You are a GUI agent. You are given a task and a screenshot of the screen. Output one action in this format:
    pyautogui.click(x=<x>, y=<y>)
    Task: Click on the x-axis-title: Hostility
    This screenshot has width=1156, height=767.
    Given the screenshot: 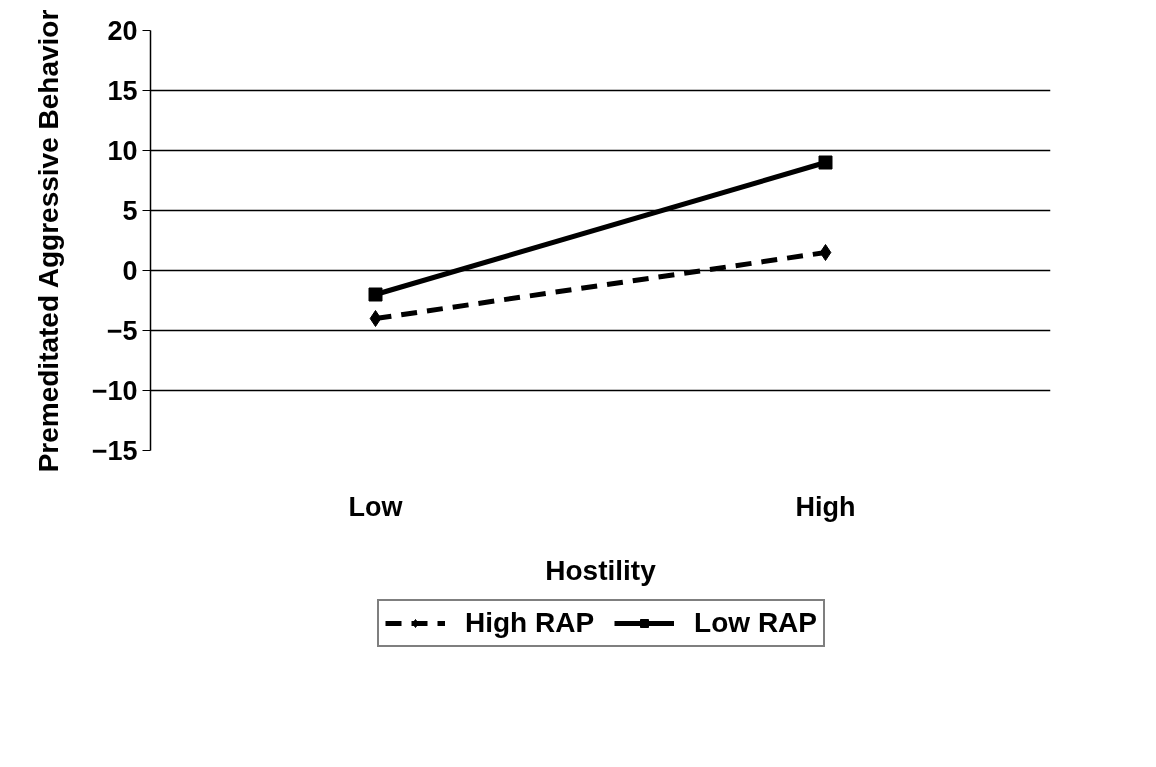 What is the action you would take?
    pyautogui.click(x=601, y=570)
    